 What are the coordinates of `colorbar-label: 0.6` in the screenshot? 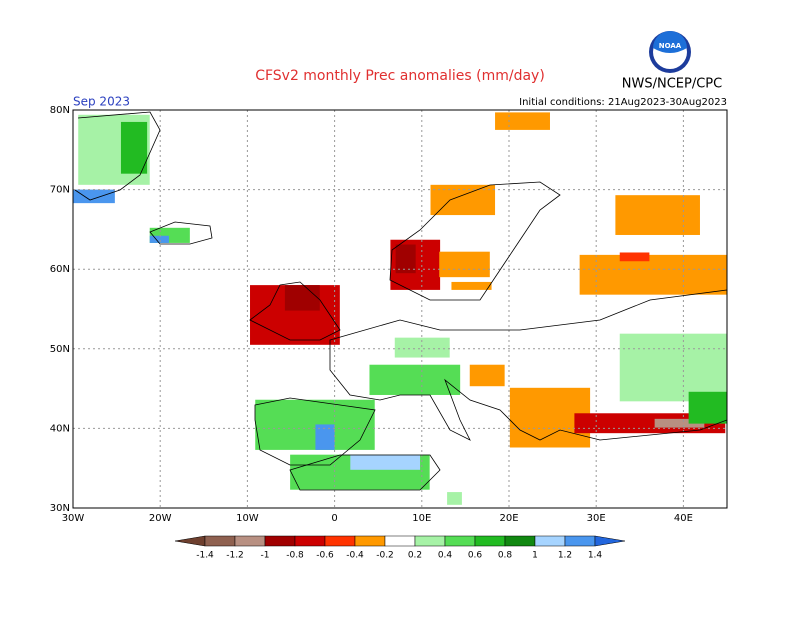 It's located at (475, 556).